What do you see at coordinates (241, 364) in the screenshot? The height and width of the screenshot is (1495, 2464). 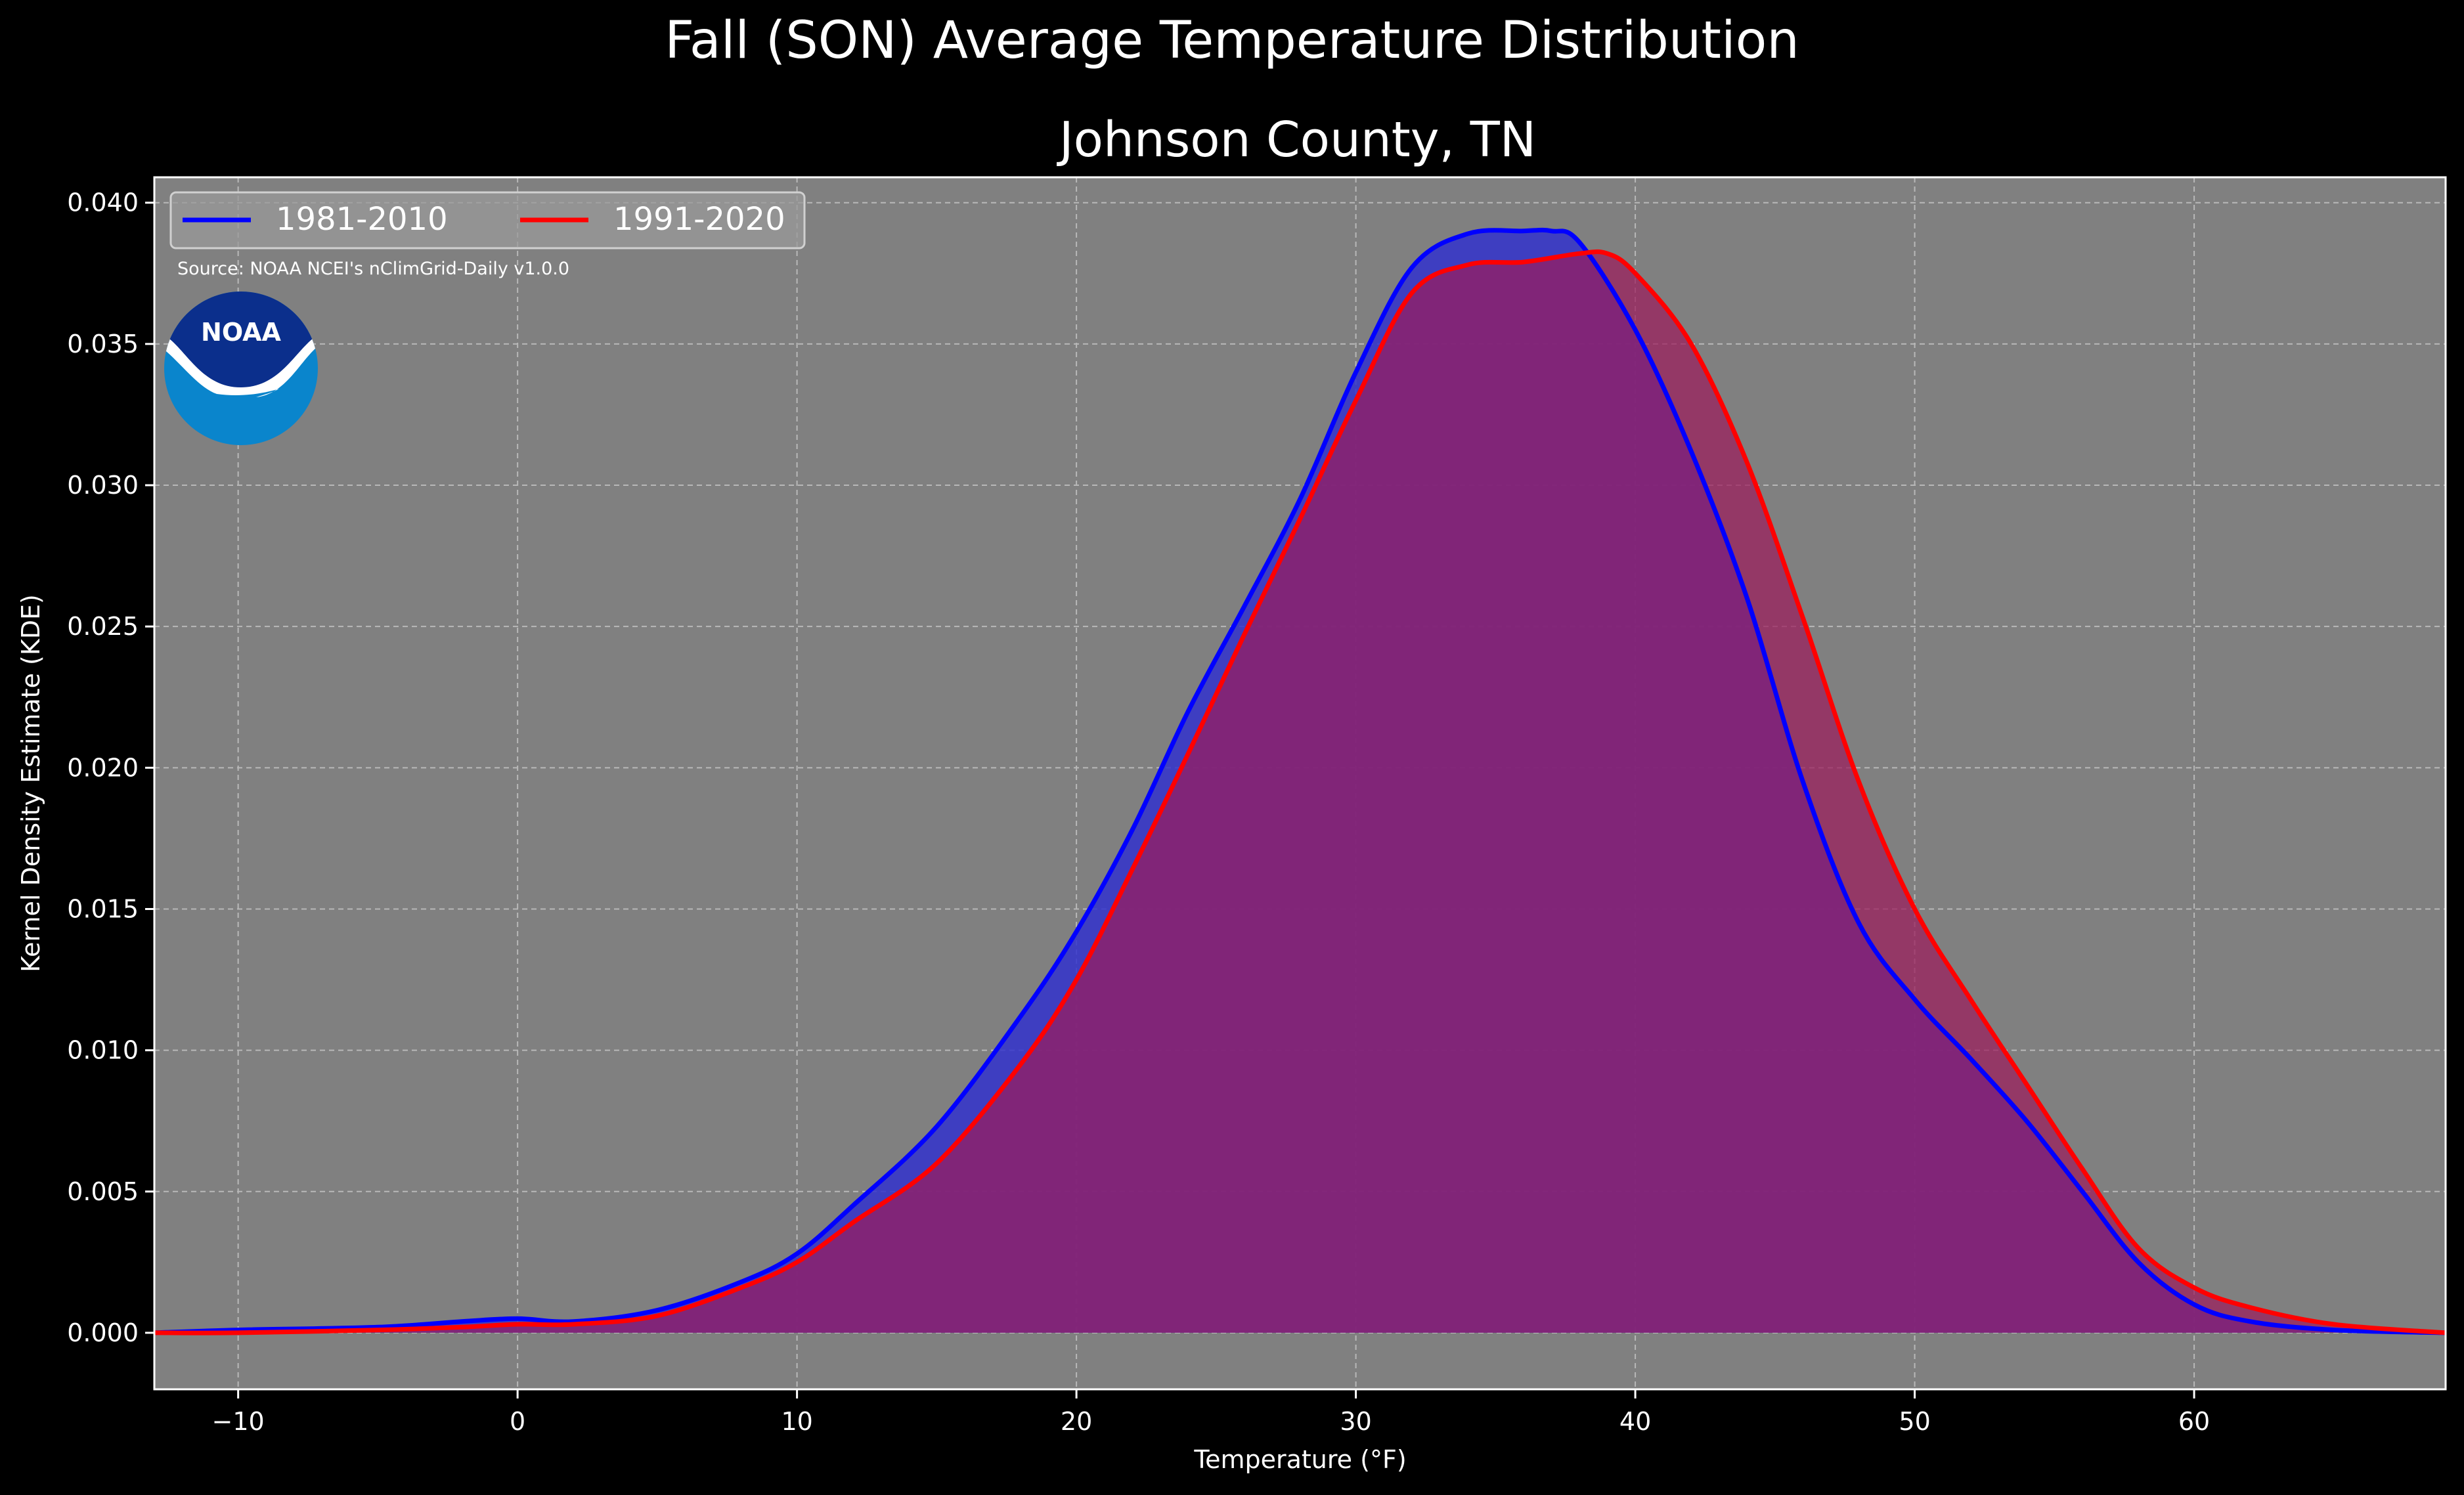 I see `noaa-logo-gull` at bounding box center [241, 364].